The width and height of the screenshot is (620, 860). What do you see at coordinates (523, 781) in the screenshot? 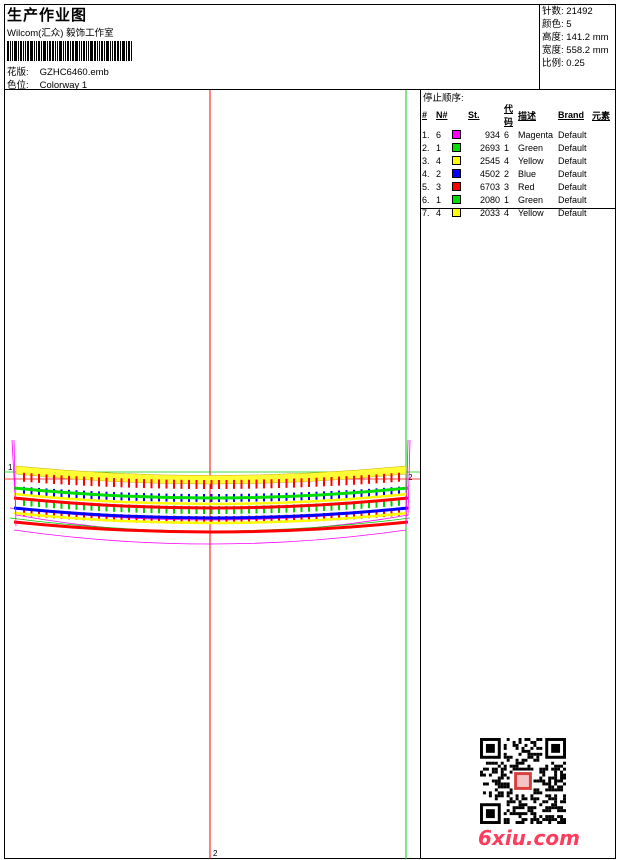
I see `qr-logo-inner` at bounding box center [523, 781].